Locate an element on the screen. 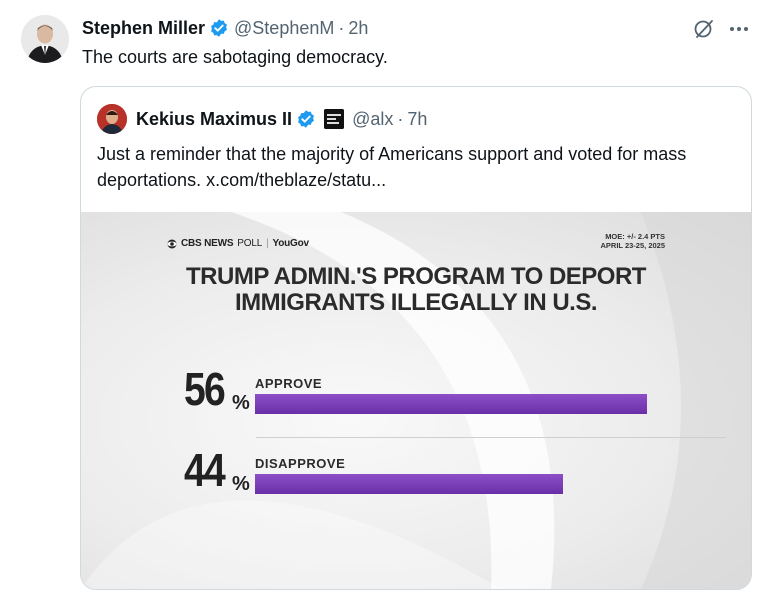 The width and height of the screenshot is (768, 608). quote-author-name: Kekius Maximus II is located at coordinates (214, 118).